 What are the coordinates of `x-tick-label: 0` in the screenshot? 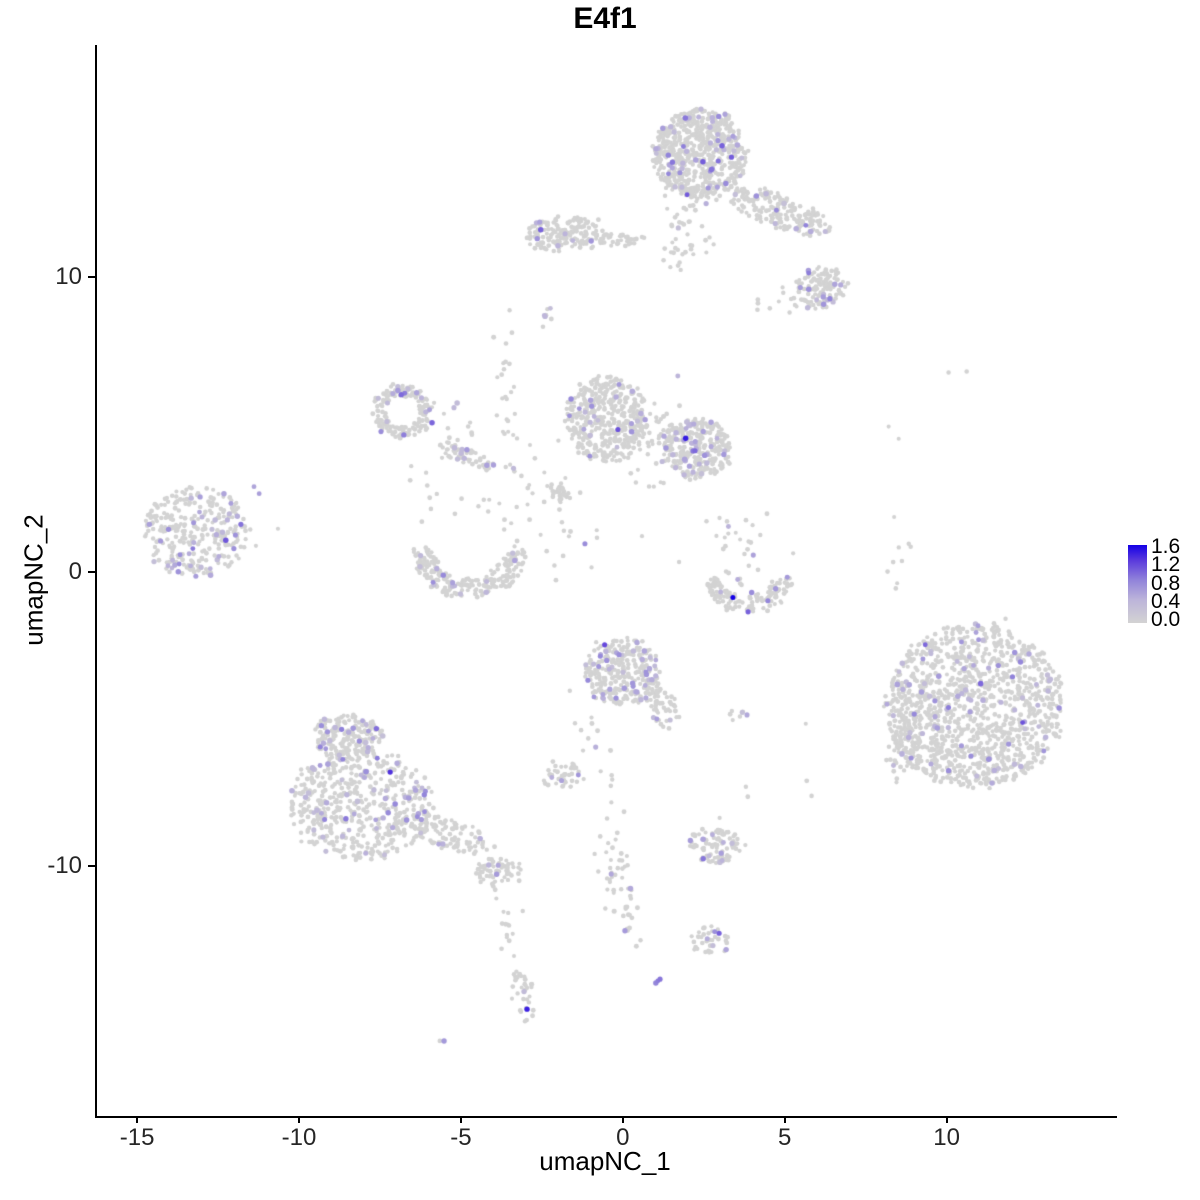 It's located at (623, 1137).